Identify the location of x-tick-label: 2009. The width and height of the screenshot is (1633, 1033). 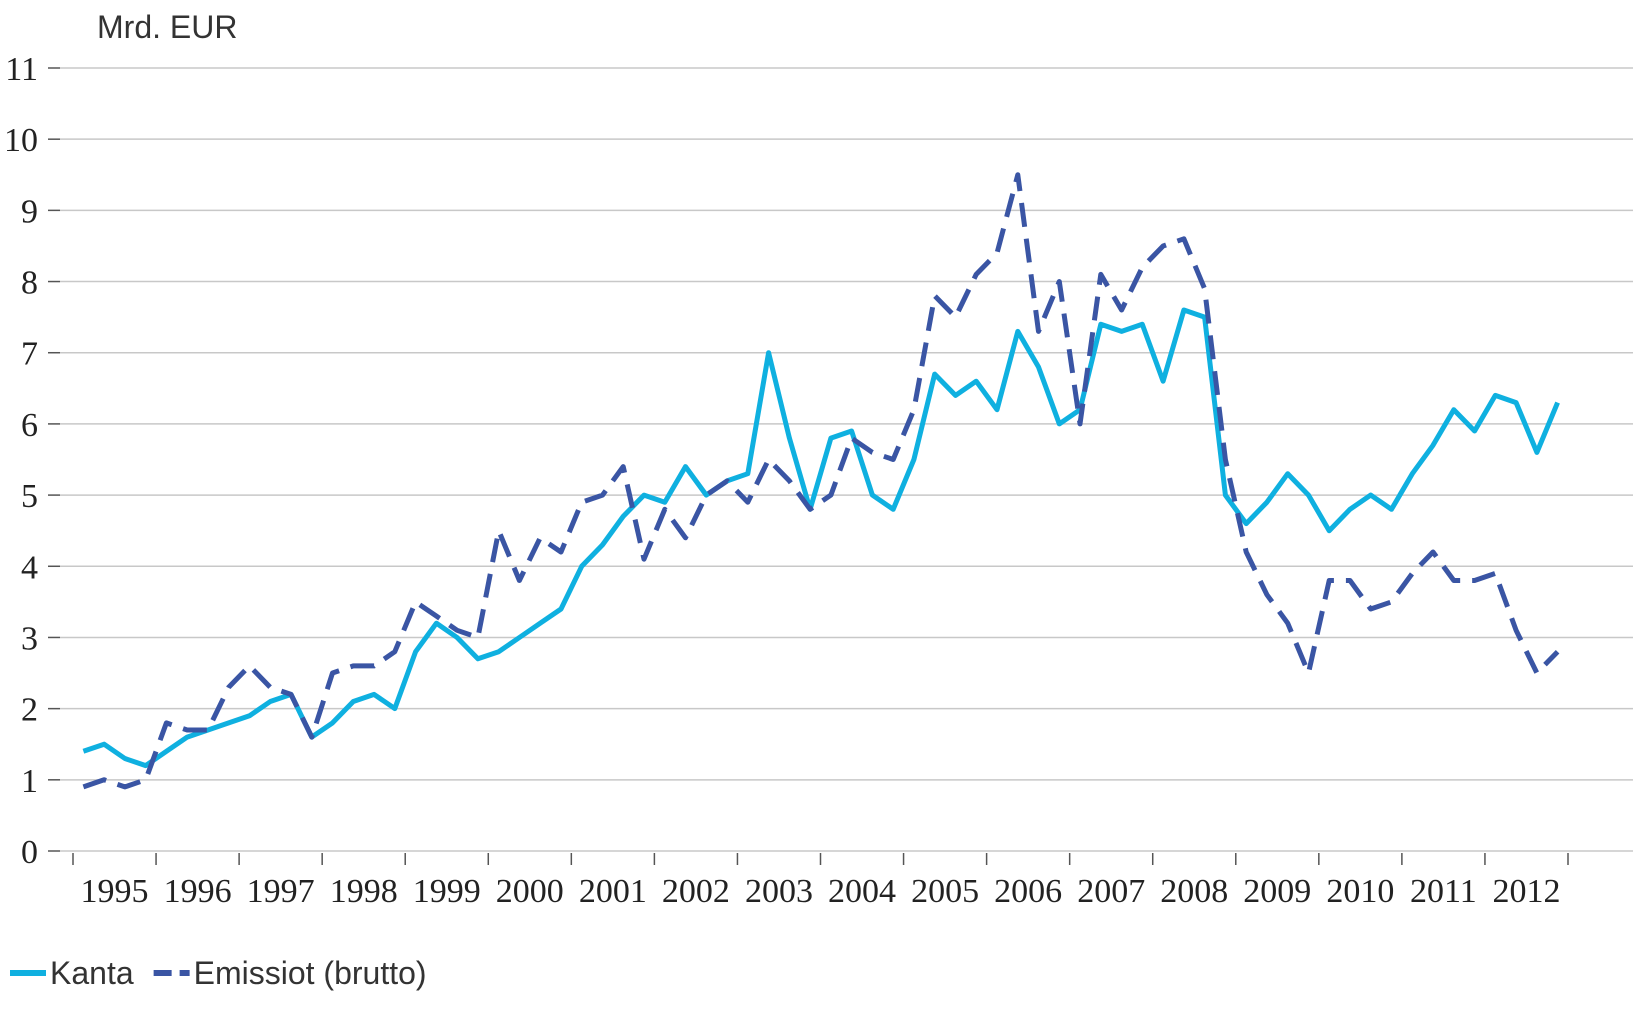
(1277, 891).